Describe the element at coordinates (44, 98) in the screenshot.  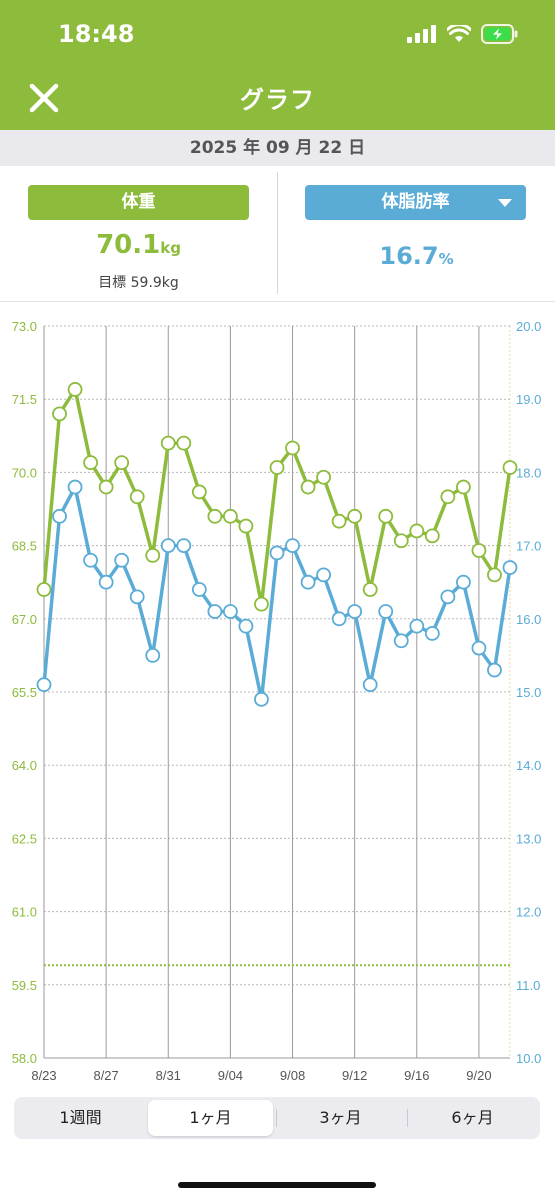
I see `close-button` at that location.